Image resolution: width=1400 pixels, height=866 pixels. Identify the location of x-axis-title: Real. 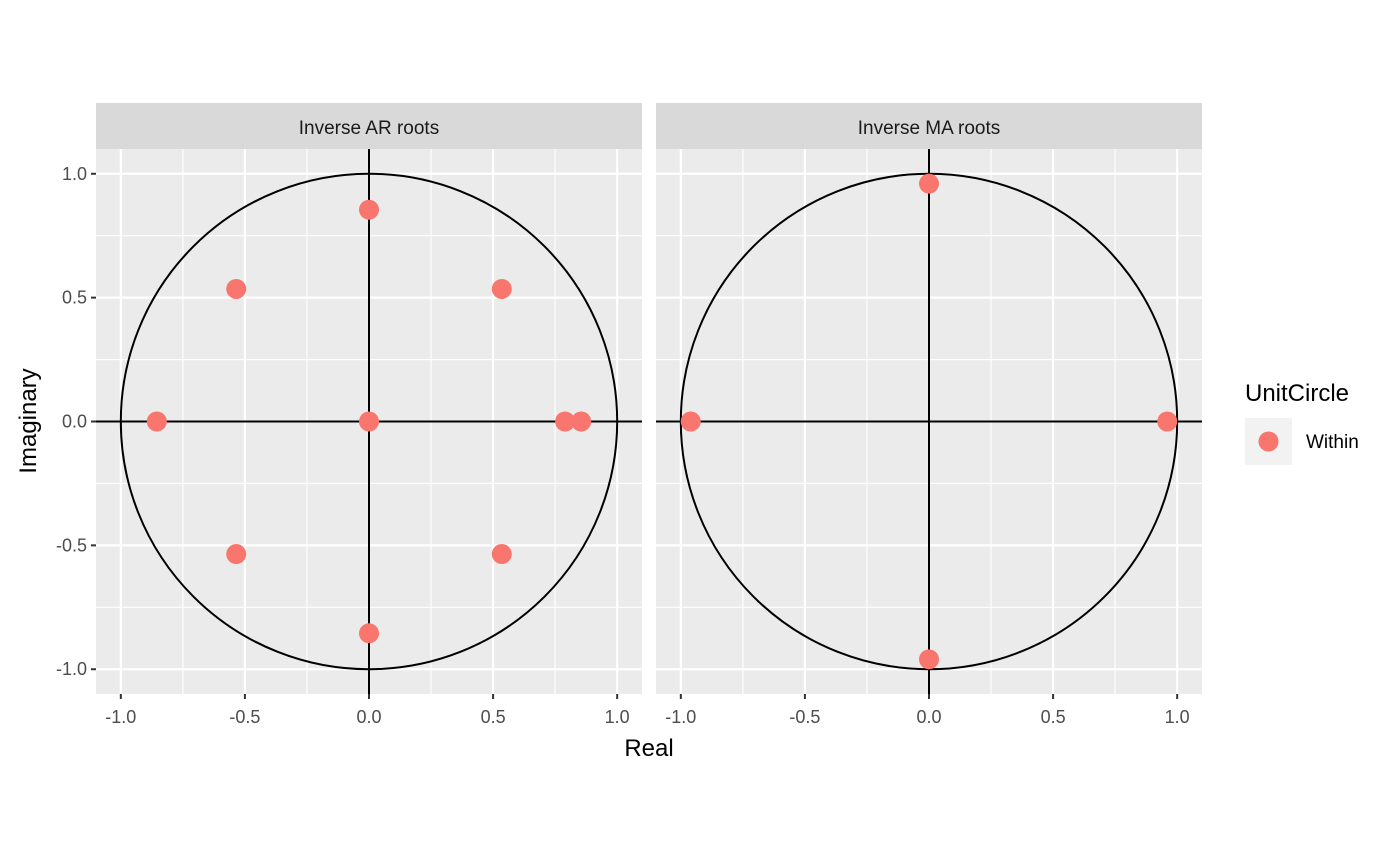
(648, 748).